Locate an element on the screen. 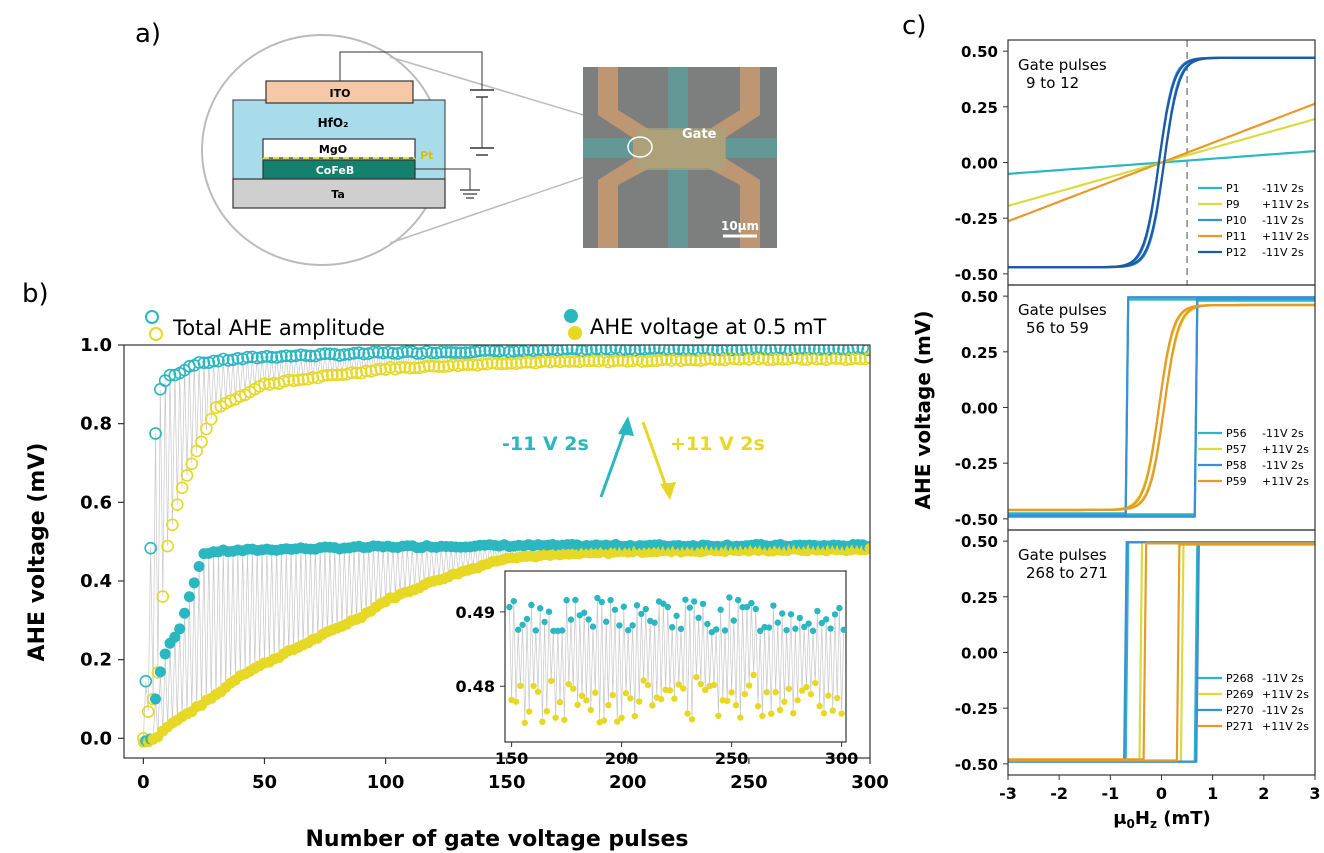 This screenshot has height=853, width=1324. c-curve-p59 is located at coordinates (1161, 407).